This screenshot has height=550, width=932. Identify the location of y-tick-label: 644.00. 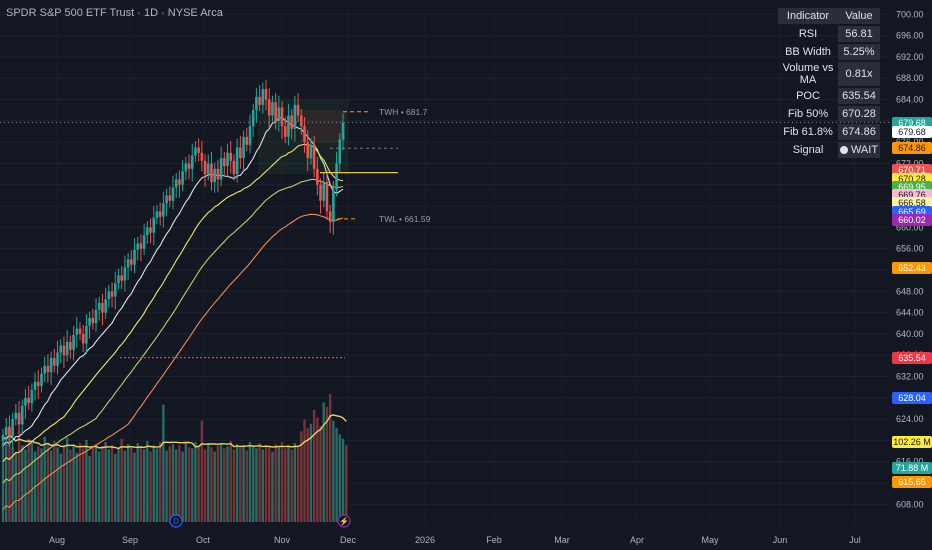
(910, 313).